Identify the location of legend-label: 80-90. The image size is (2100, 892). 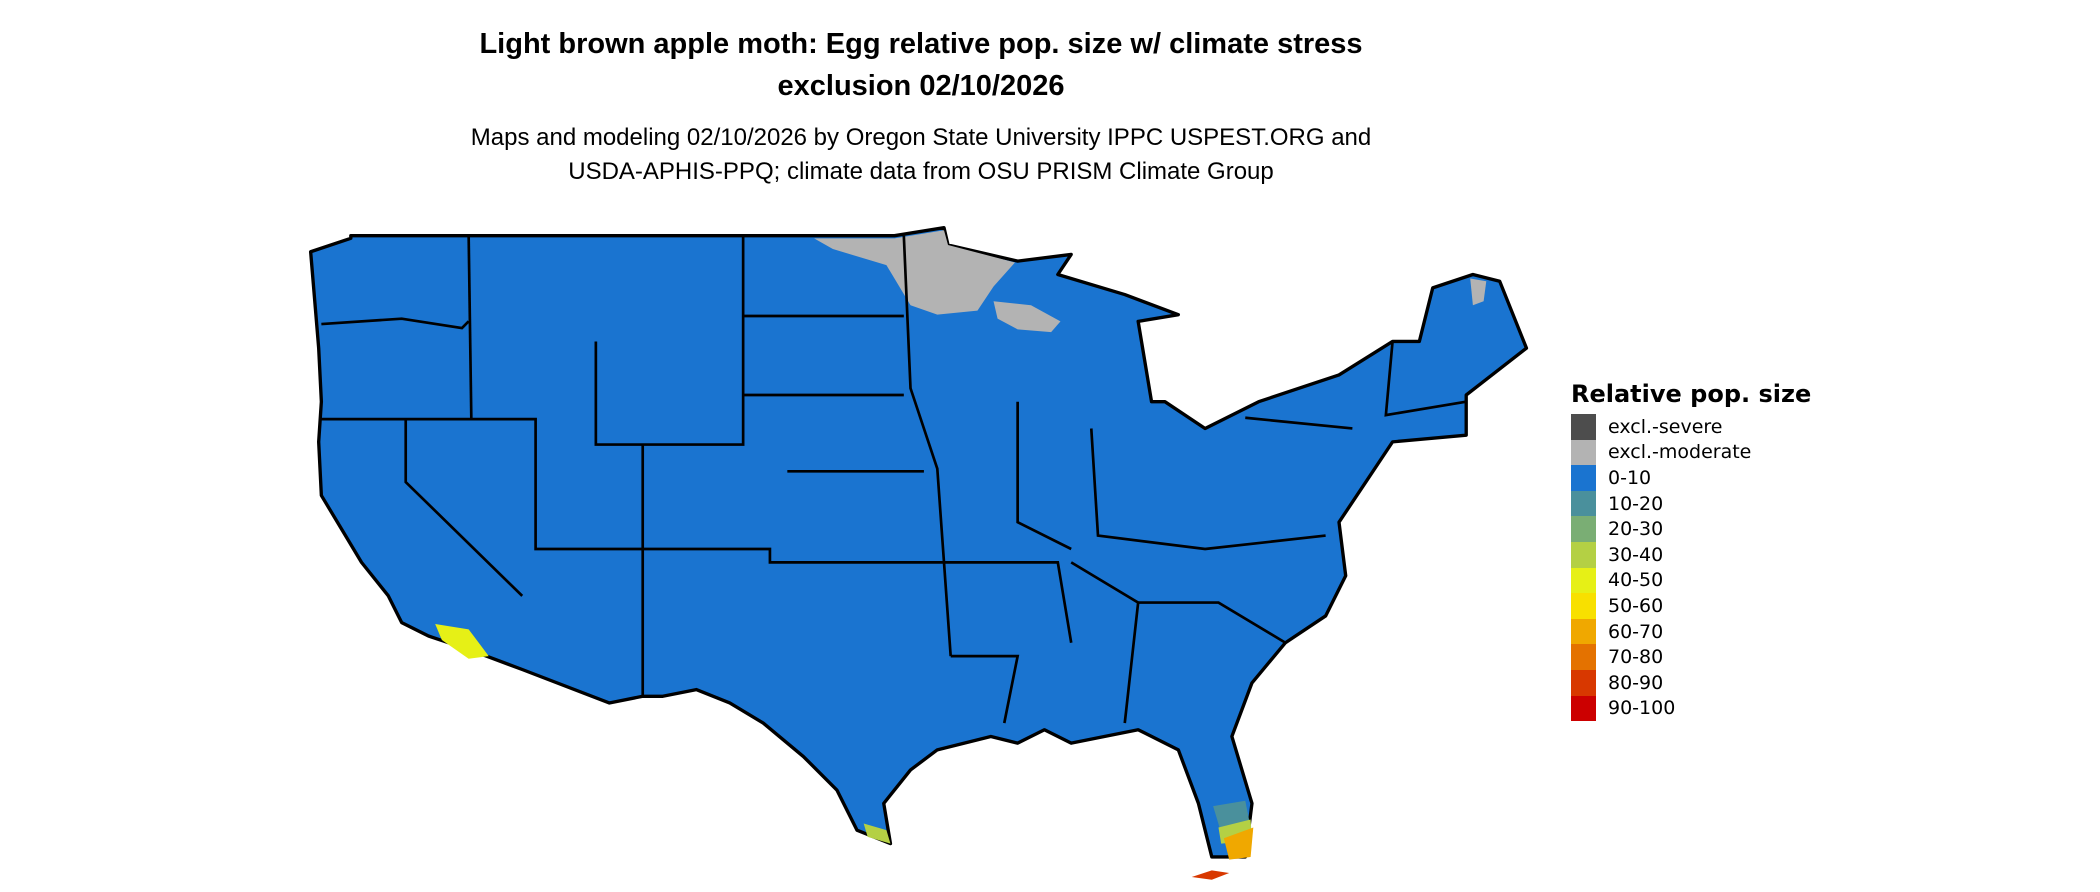
(1636, 682).